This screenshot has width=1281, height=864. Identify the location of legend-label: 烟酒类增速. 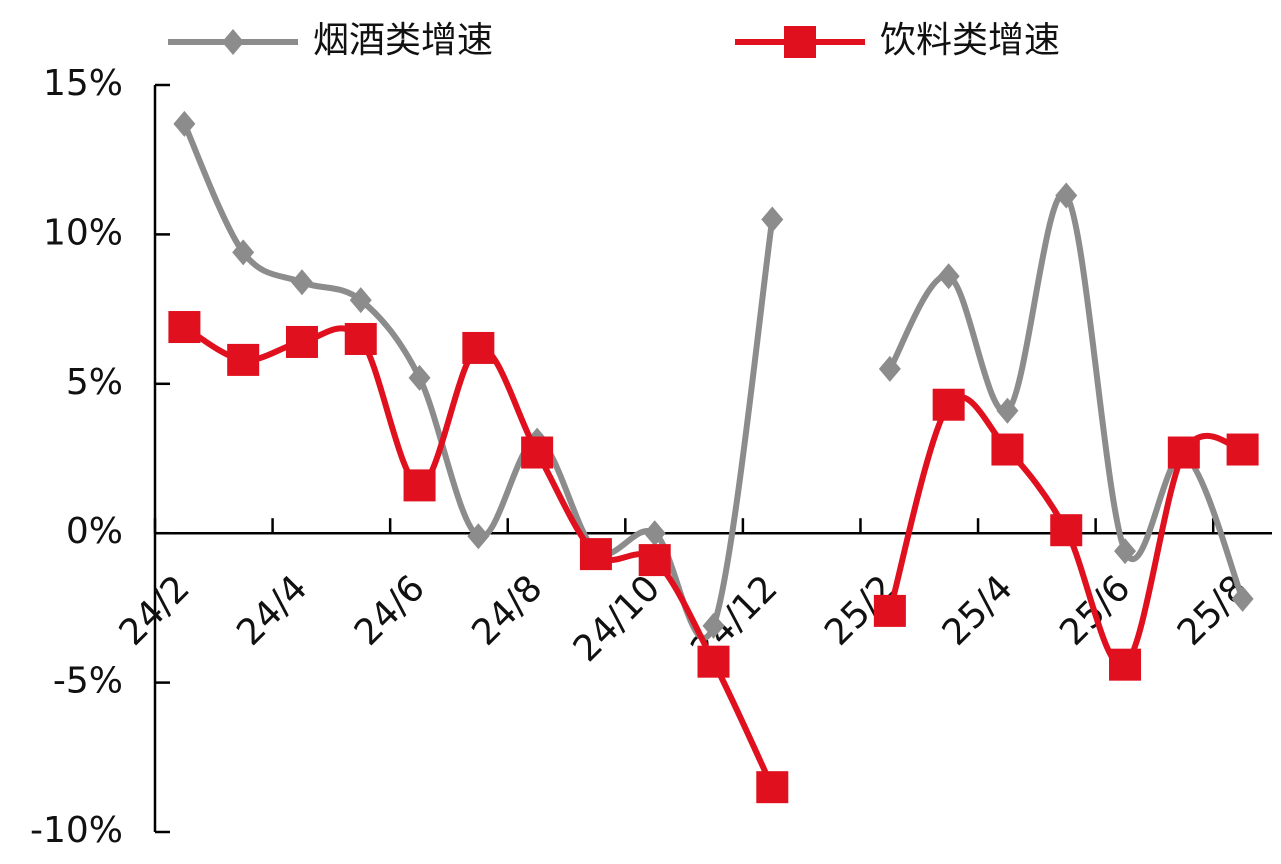
(403, 40).